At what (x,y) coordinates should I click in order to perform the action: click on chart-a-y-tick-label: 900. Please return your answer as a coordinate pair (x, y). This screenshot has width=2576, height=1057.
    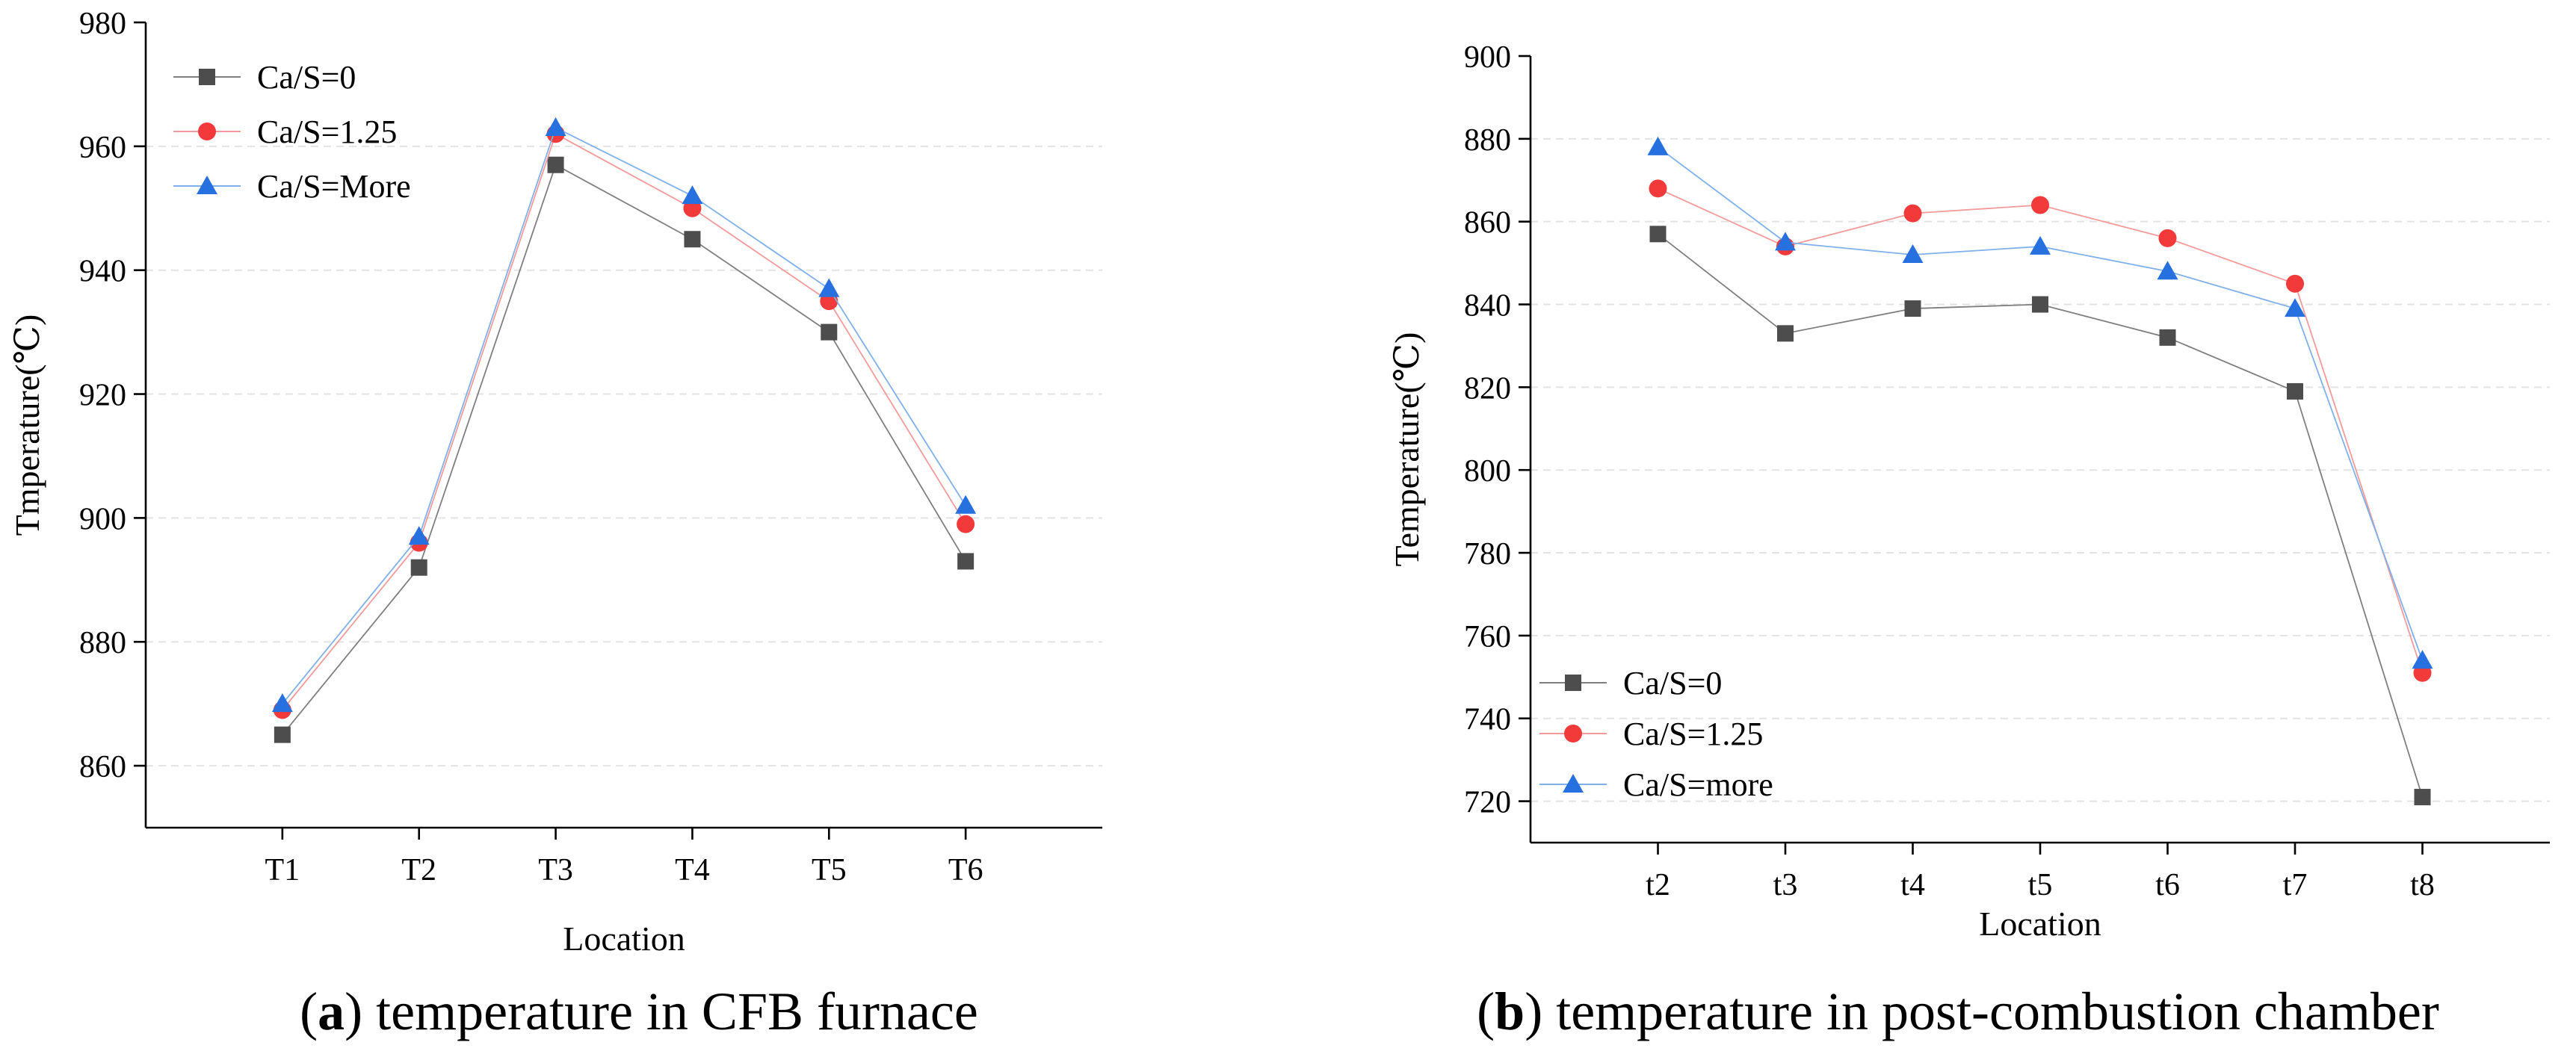
    Looking at the image, I should click on (103, 519).